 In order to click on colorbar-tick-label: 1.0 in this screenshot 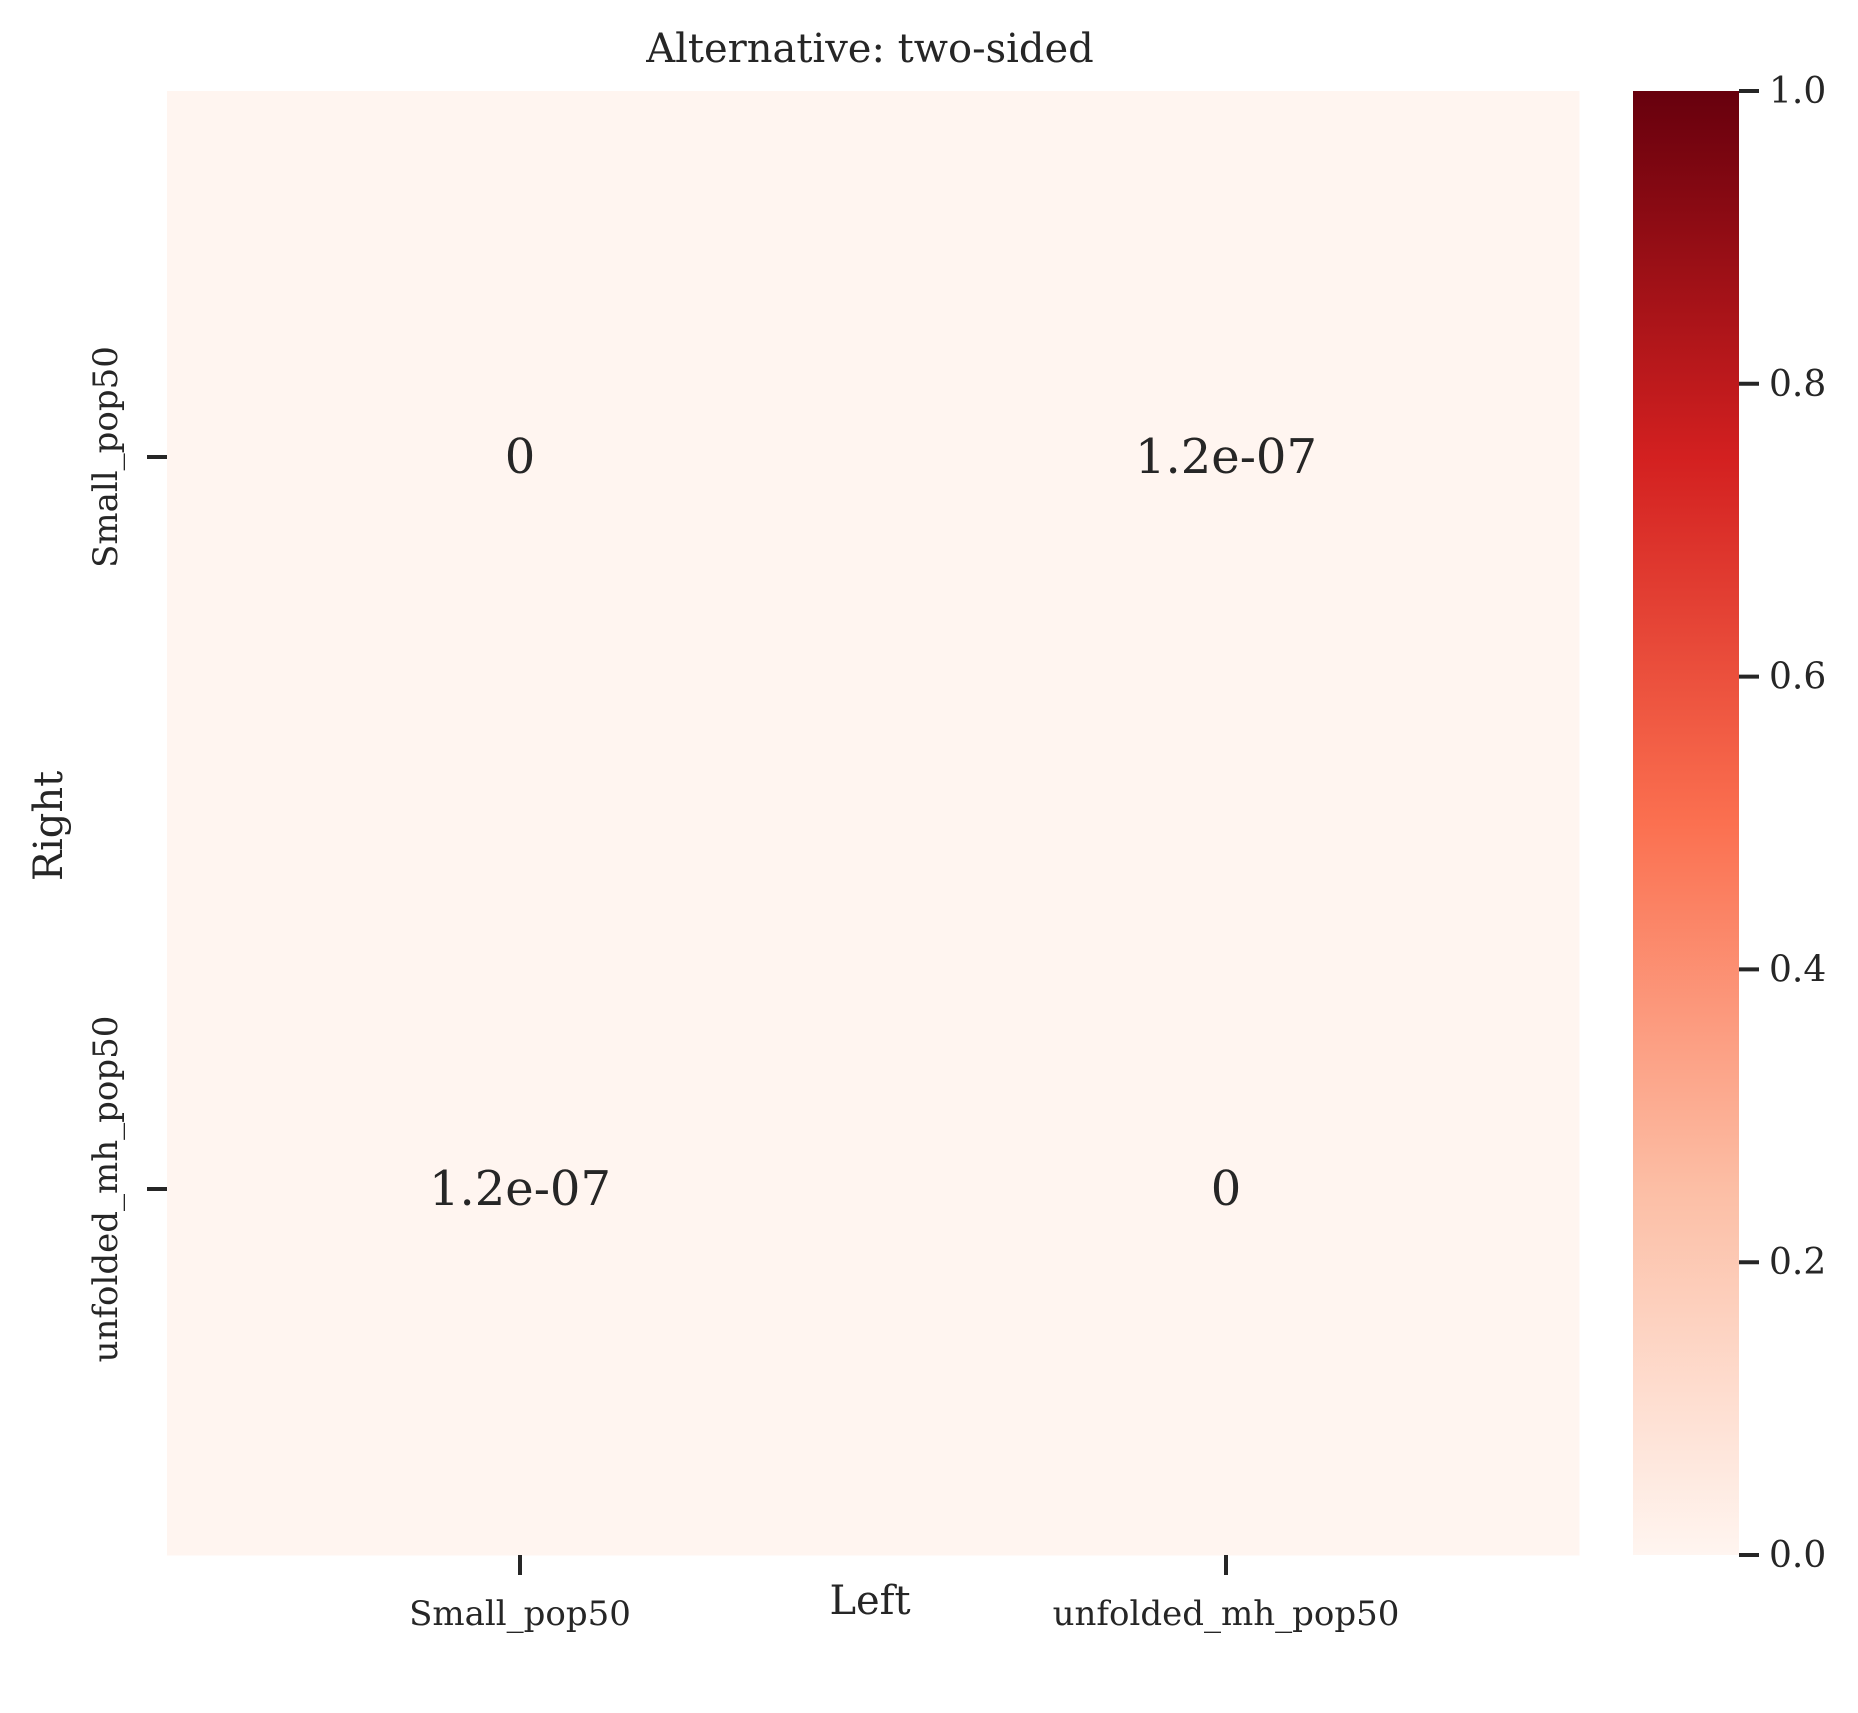, I will do `click(1797, 91)`.